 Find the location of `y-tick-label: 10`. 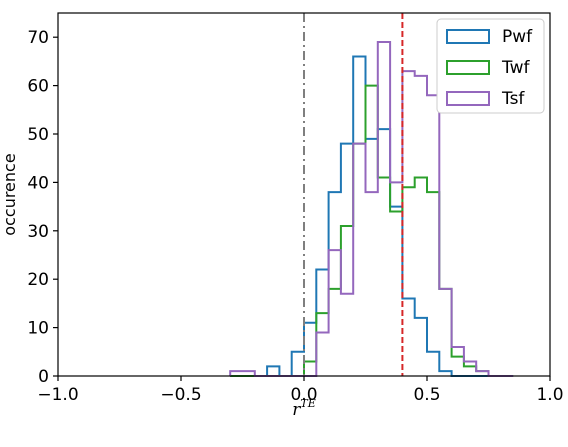

y-tick-label: 10 is located at coordinates (38, 329).